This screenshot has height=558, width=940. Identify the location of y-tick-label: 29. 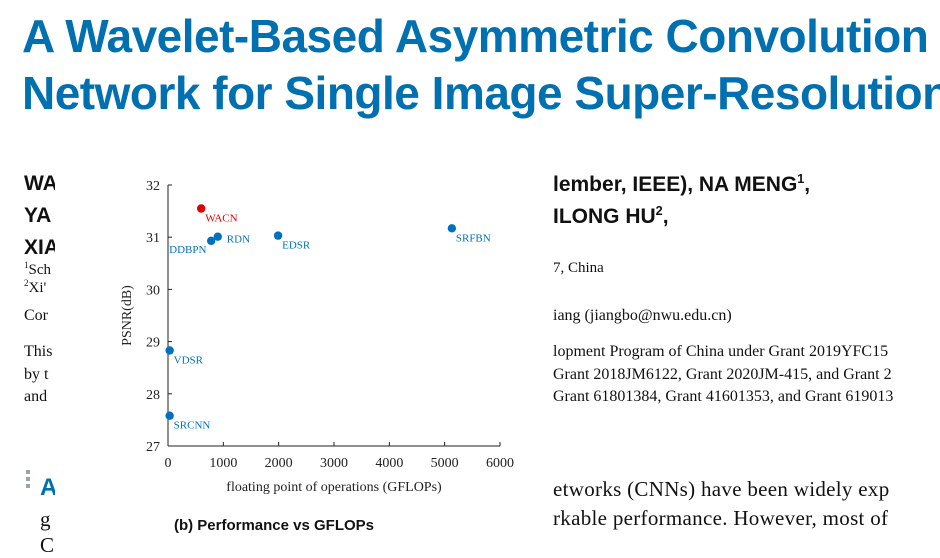
(153, 343).